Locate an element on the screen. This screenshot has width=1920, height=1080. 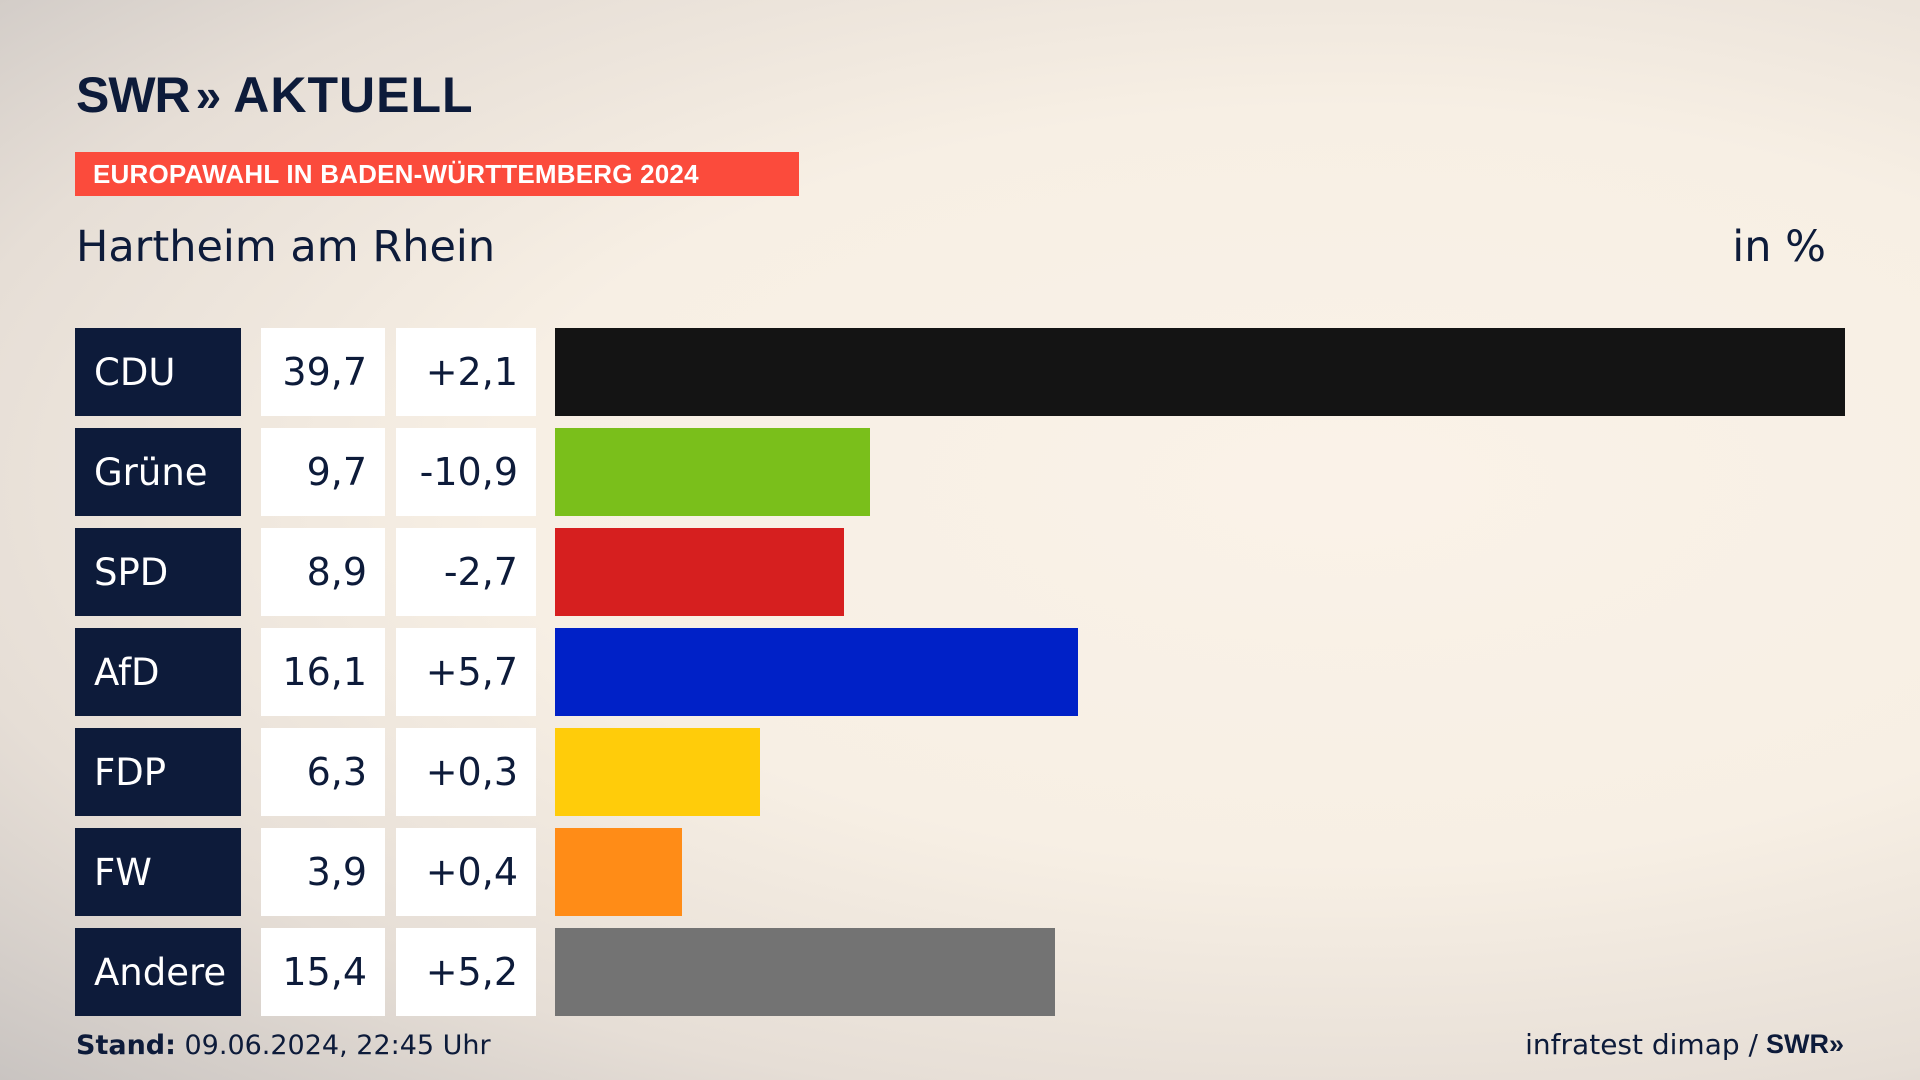
swr-aktuell-logo: SWR » AKTUELL is located at coordinates (275, 95).